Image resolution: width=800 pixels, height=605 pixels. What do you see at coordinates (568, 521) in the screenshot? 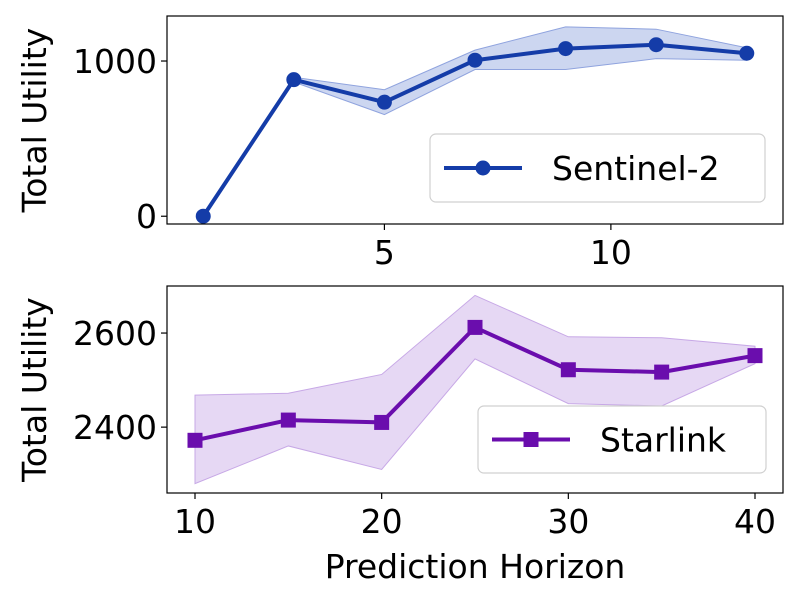
I see `x-tick-label: 30` at bounding box center [568, 521].